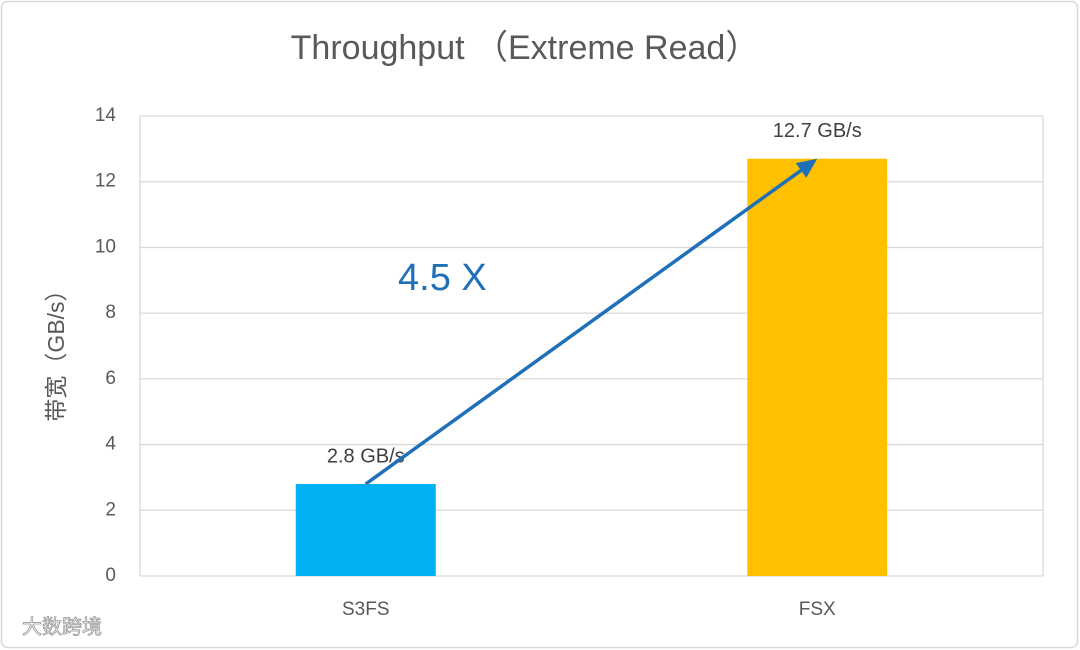  I want to click on data-label: 2.8 GB/s, so click(366, 456).